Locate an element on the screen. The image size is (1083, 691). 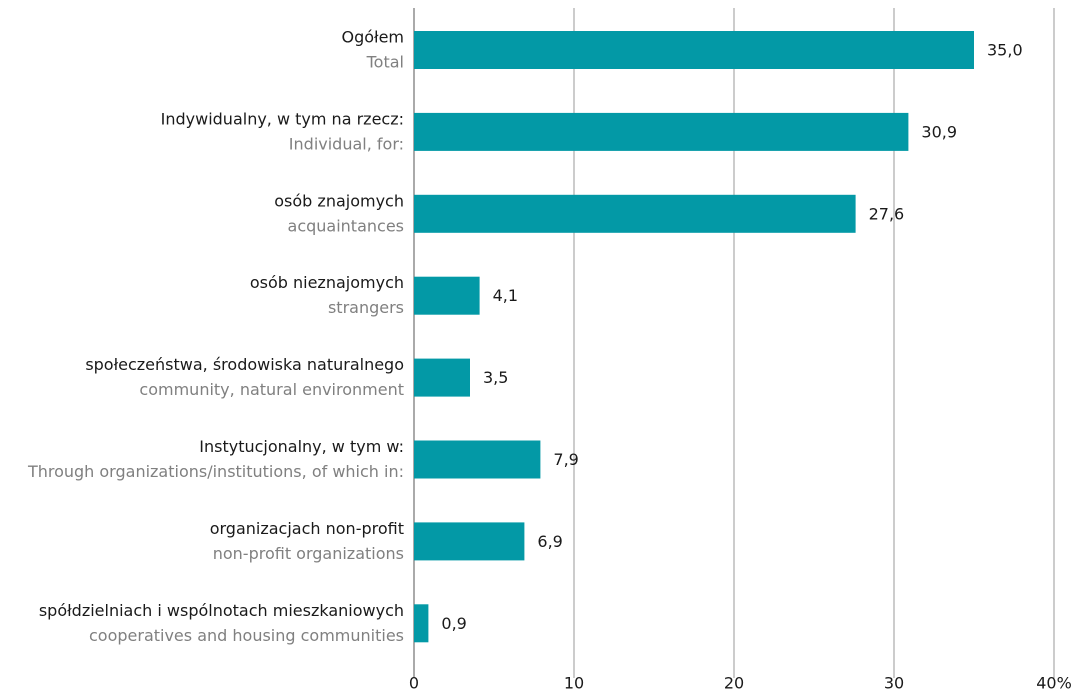
x-tick-label: 10 is located at coordinates (574, 682).